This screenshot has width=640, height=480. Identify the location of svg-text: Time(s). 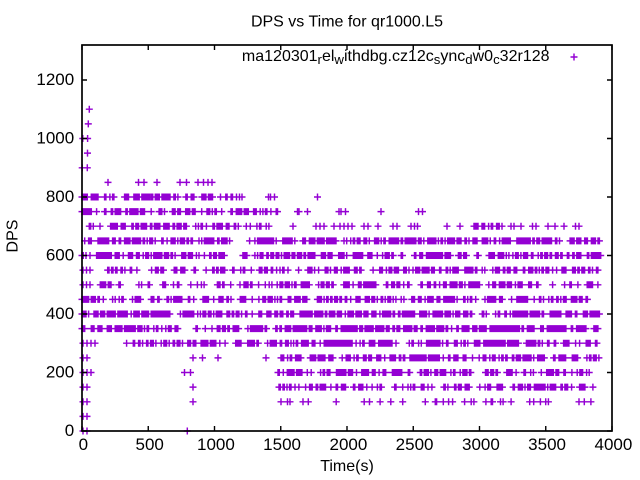
(347, 466).